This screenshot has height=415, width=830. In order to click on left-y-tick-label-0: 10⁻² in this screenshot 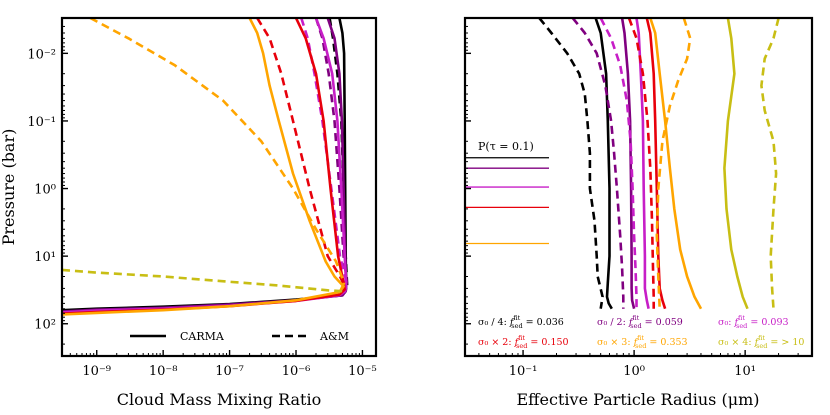, I will do `click(41, 54)`.